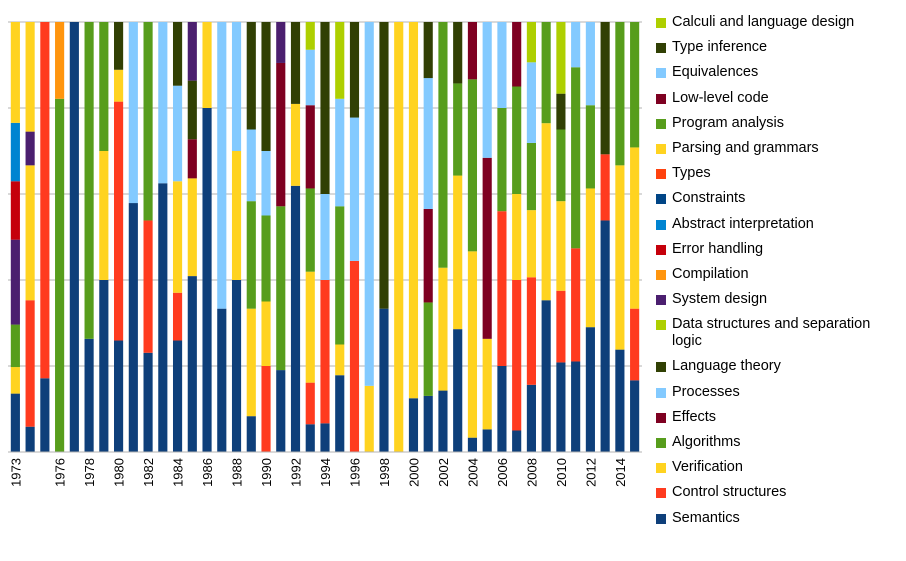  I want to click on legend-item: Low-level code, so click(778, 98).